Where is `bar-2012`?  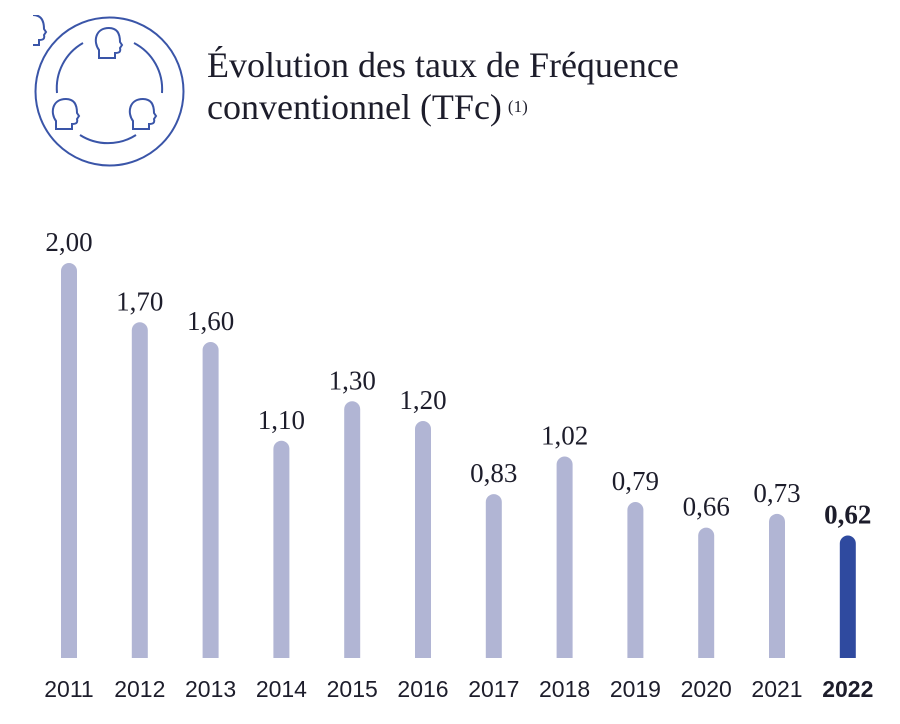
bar-2012 is located at coordinates (139, 494).